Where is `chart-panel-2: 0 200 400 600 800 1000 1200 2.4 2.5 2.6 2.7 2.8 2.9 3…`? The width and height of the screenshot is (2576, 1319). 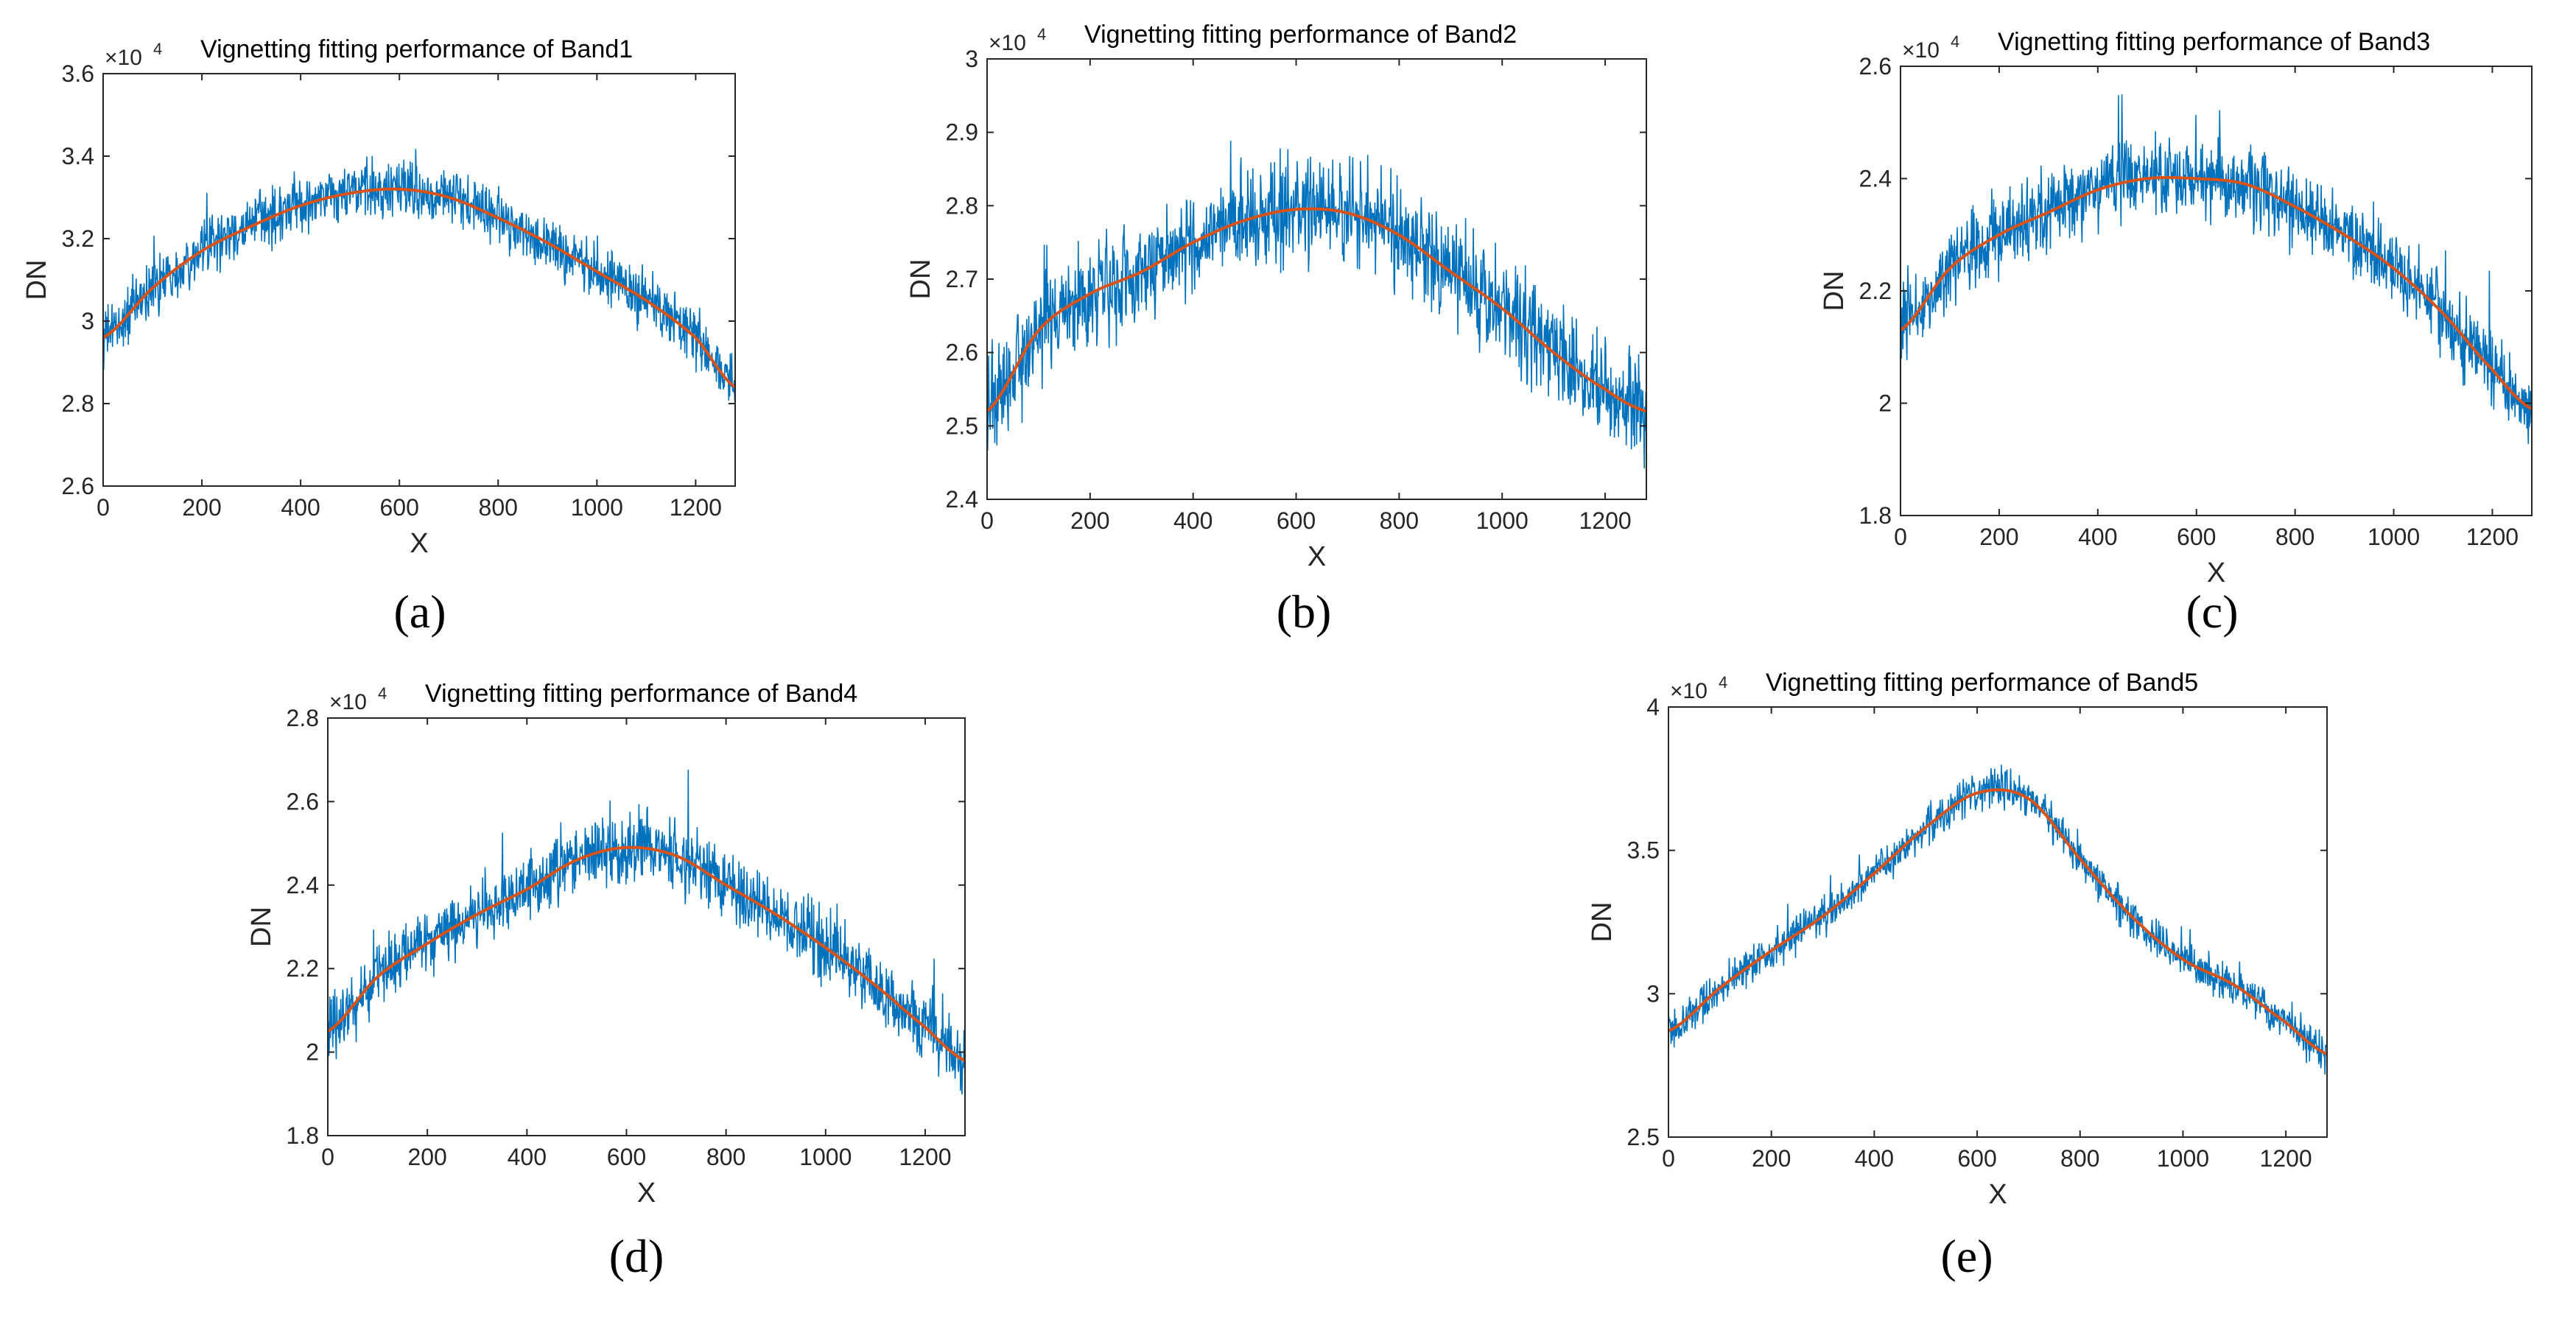
chart-panel-2: 0 200 400 600 800 1000 1200 2.4 2.5 2.6 2.7 2.8 2.9 3… is located at coordinates (1276, 329).